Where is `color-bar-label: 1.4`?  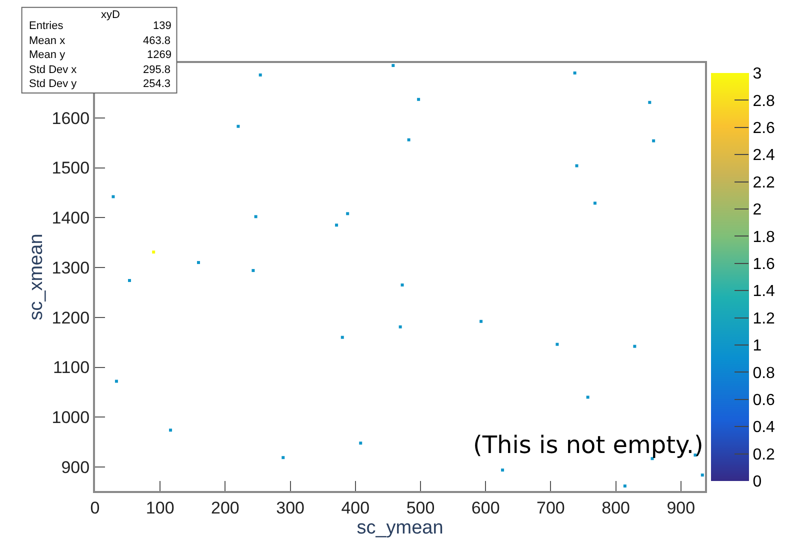
color-bar-label: 1.4 is located at coordinates (764, 291).